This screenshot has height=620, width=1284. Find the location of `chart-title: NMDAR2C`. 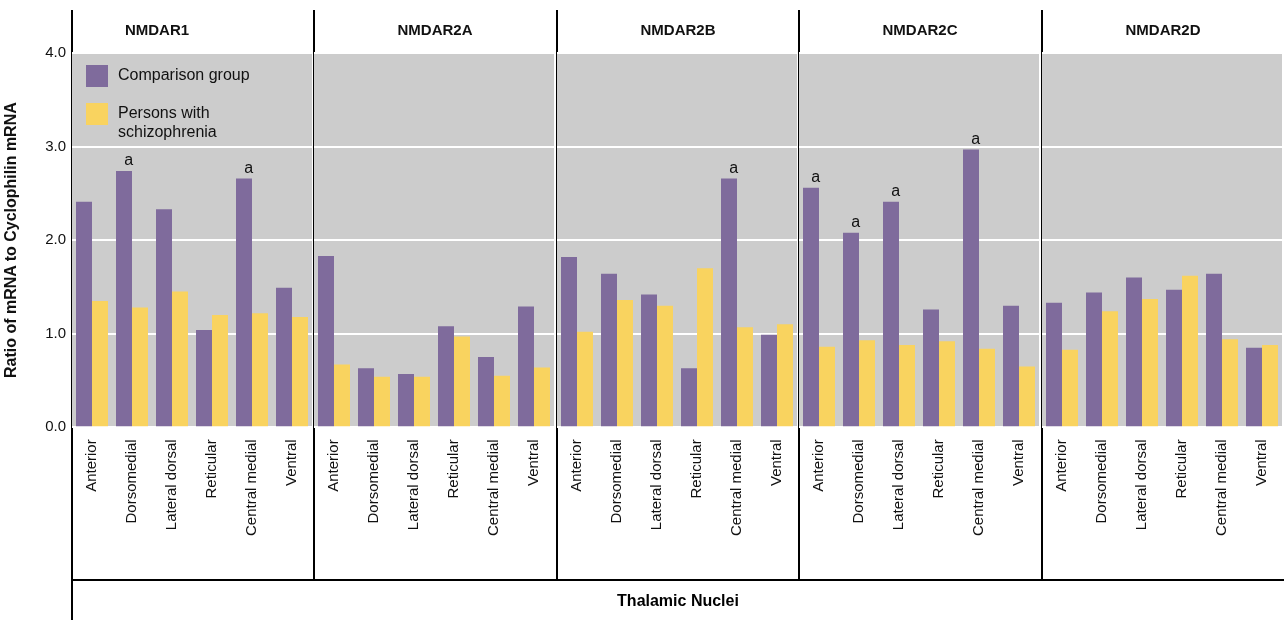

chart-title: NMDAR2C is located at coordinates (920, 30).